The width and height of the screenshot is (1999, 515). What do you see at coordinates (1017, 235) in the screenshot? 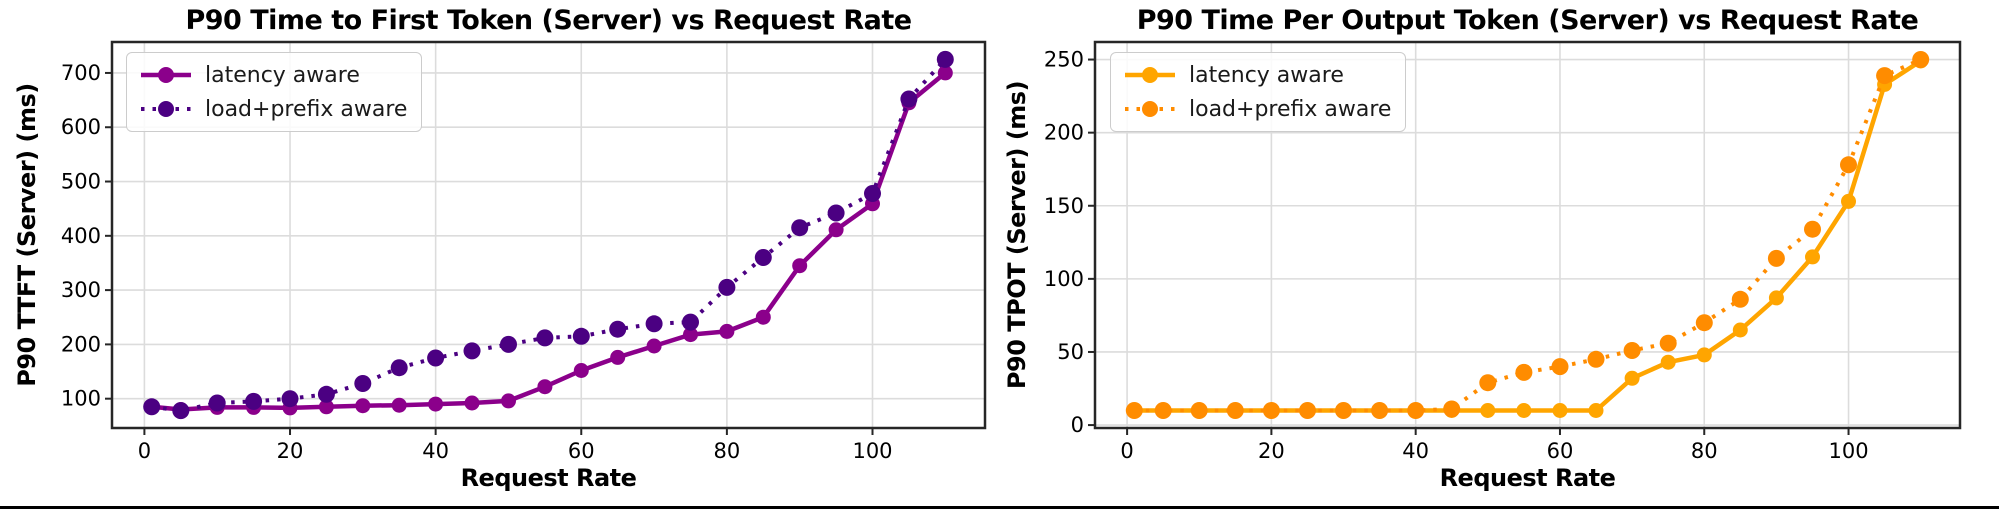
I see `tpot-y-axis-label: P90 TPOT (Server) (ms)` at bounding box center [1017, 235].